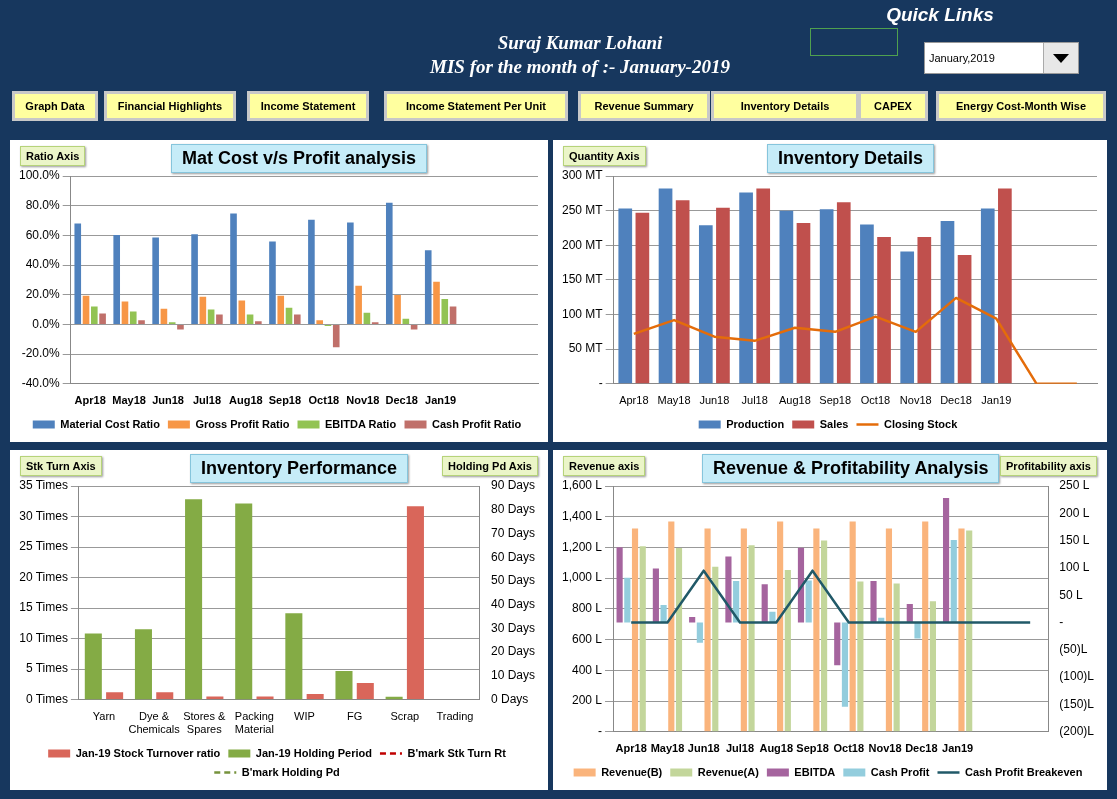 Image resolution: width=1117 pixels, height=799 pixels. I want to click on y2-tick-label: (150)L, so click(1077, 703).